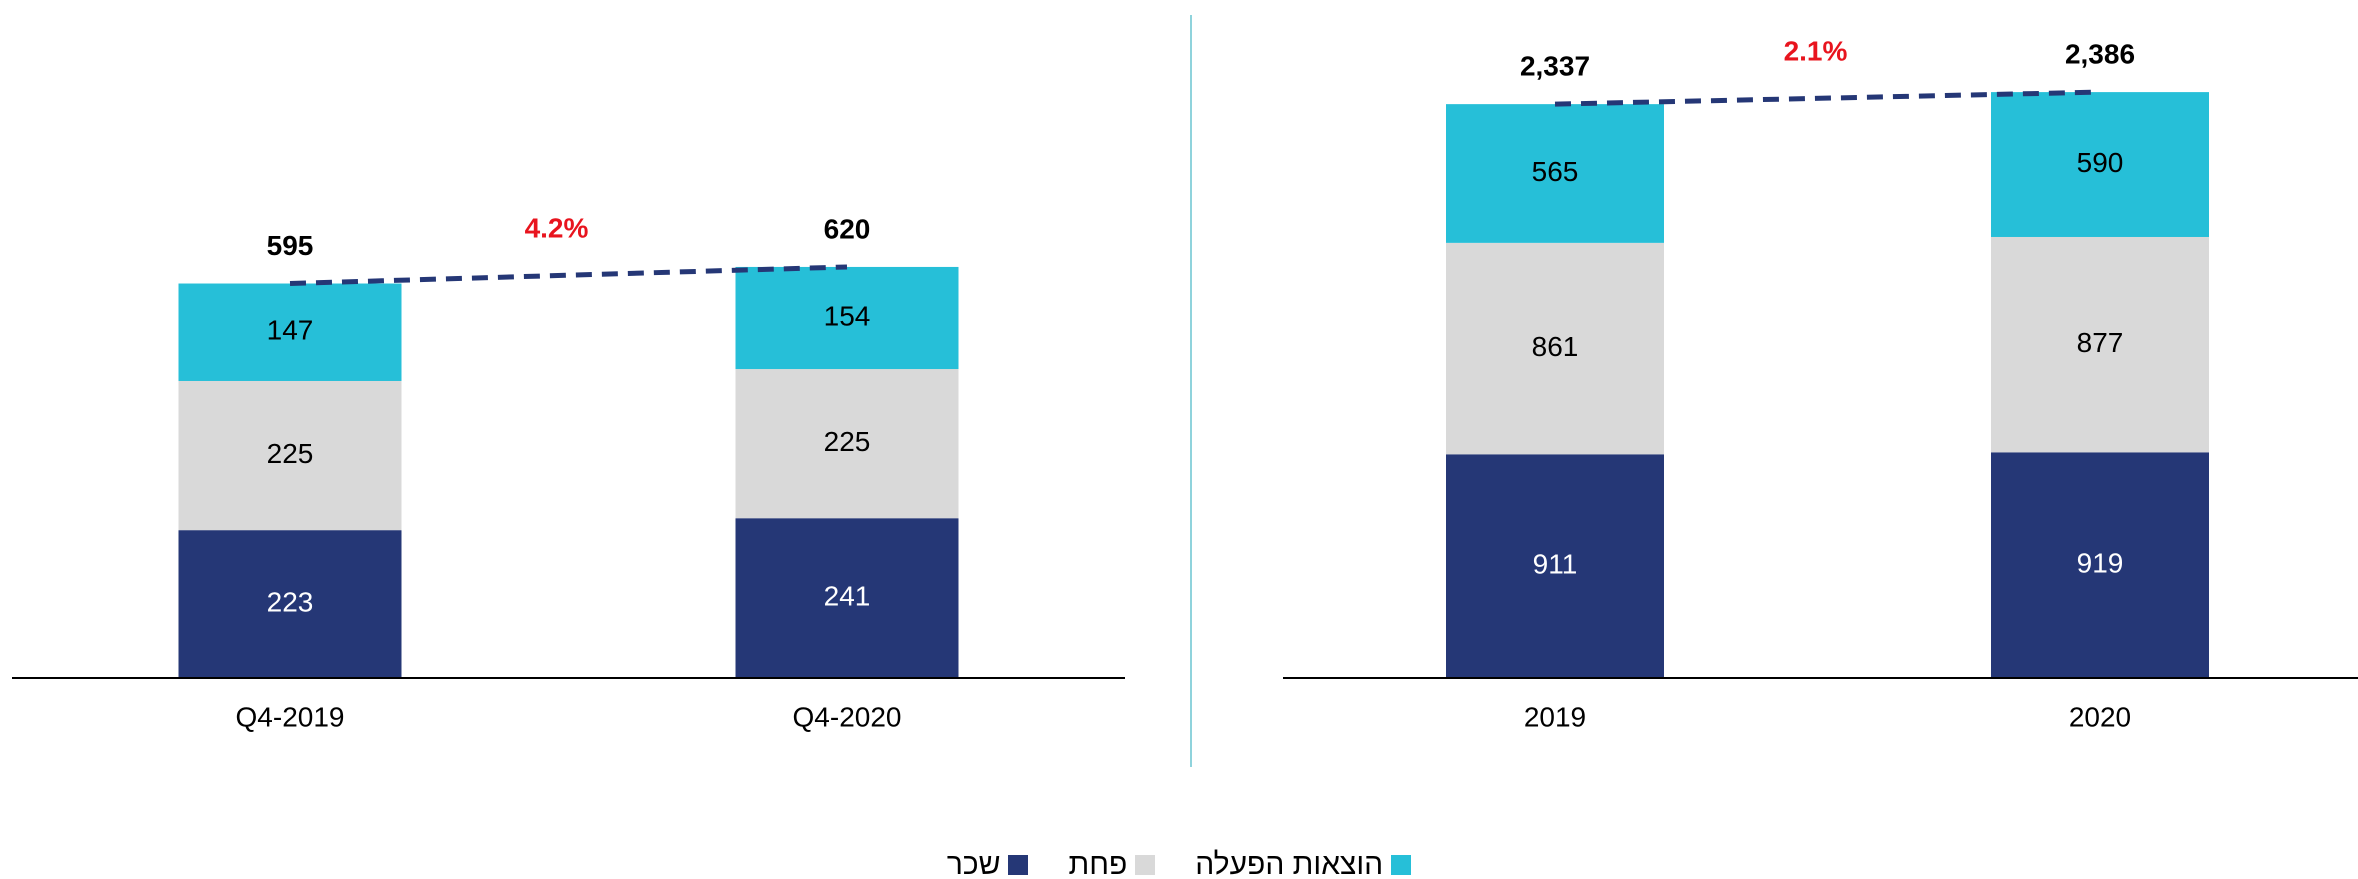 The image size is (2358, 879). Describe the element at coordinates (1555, 66) in the screenshot. I see `total-label: 2,337` at that location.